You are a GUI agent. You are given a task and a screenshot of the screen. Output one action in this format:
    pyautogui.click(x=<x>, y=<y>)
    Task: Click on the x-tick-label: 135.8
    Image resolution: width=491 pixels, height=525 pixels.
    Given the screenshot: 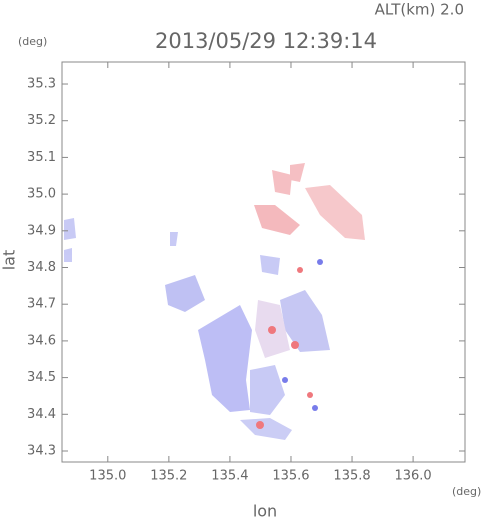 What is the action you would take?
    pyautogui.click(x=351, y=476)
    